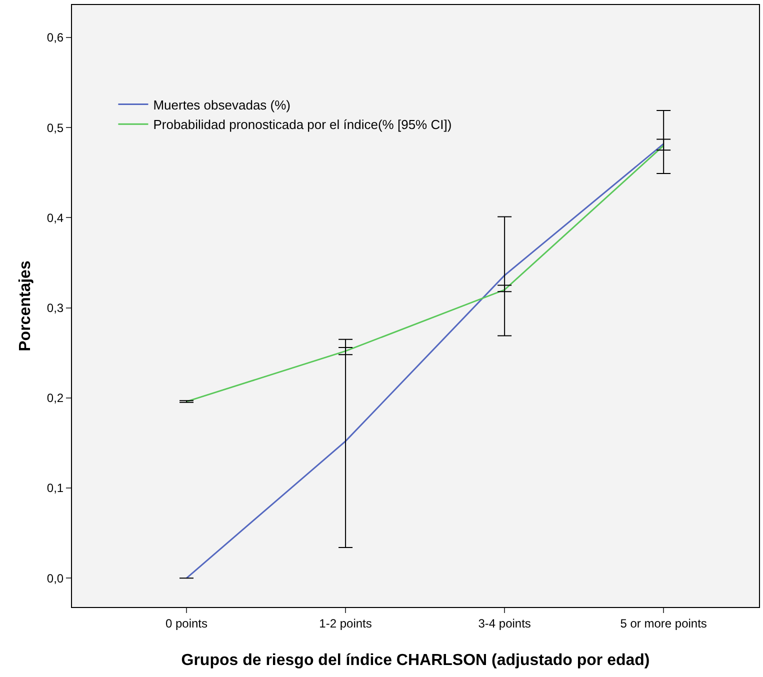 Image resolution: width=763 pixels, height=677 pixels. Describe the element at coordinates (345, 623) in the screenshot. I see `x-tick-label: 1-2 points` at that location.